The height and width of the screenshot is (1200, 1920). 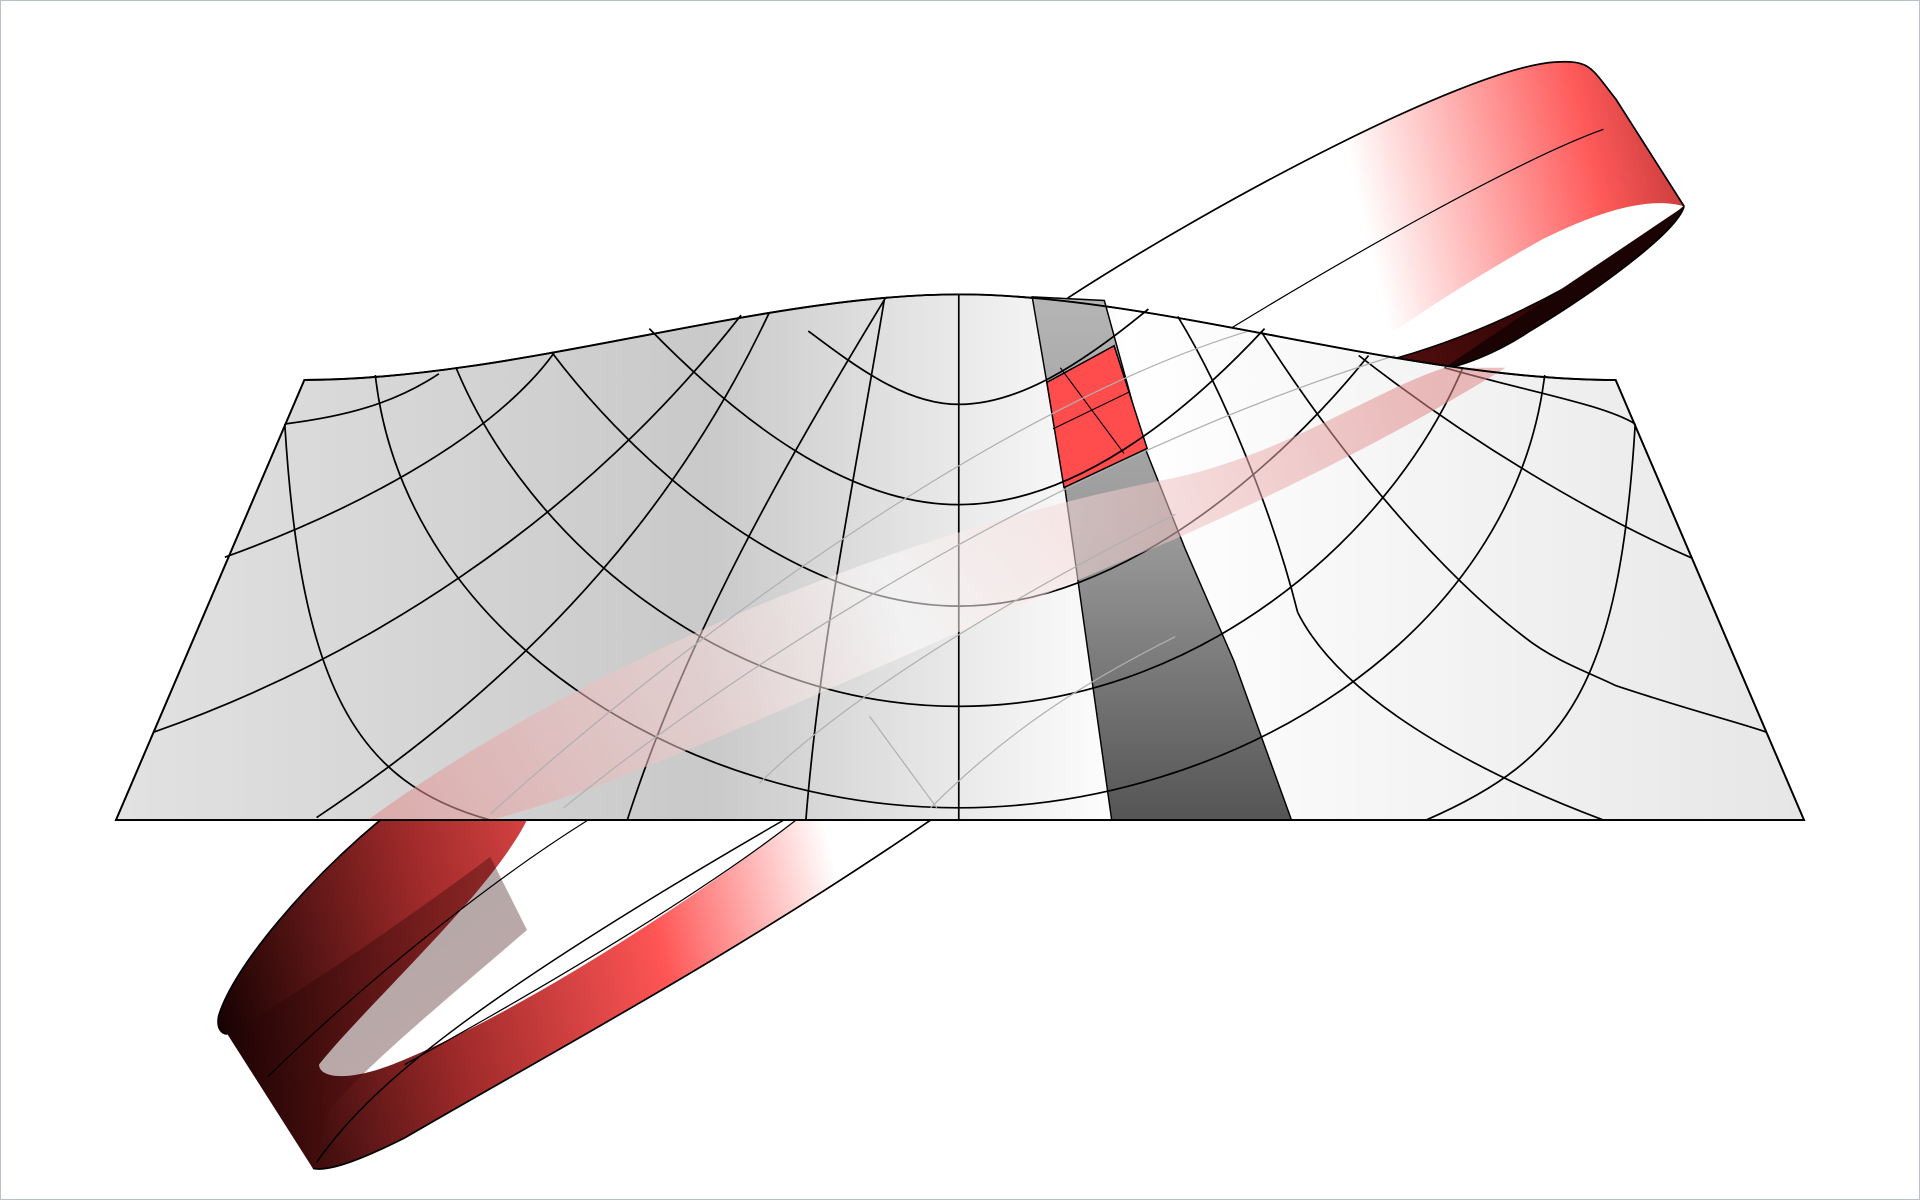 I want to click on band-front-part, so click(x=574, y=994).